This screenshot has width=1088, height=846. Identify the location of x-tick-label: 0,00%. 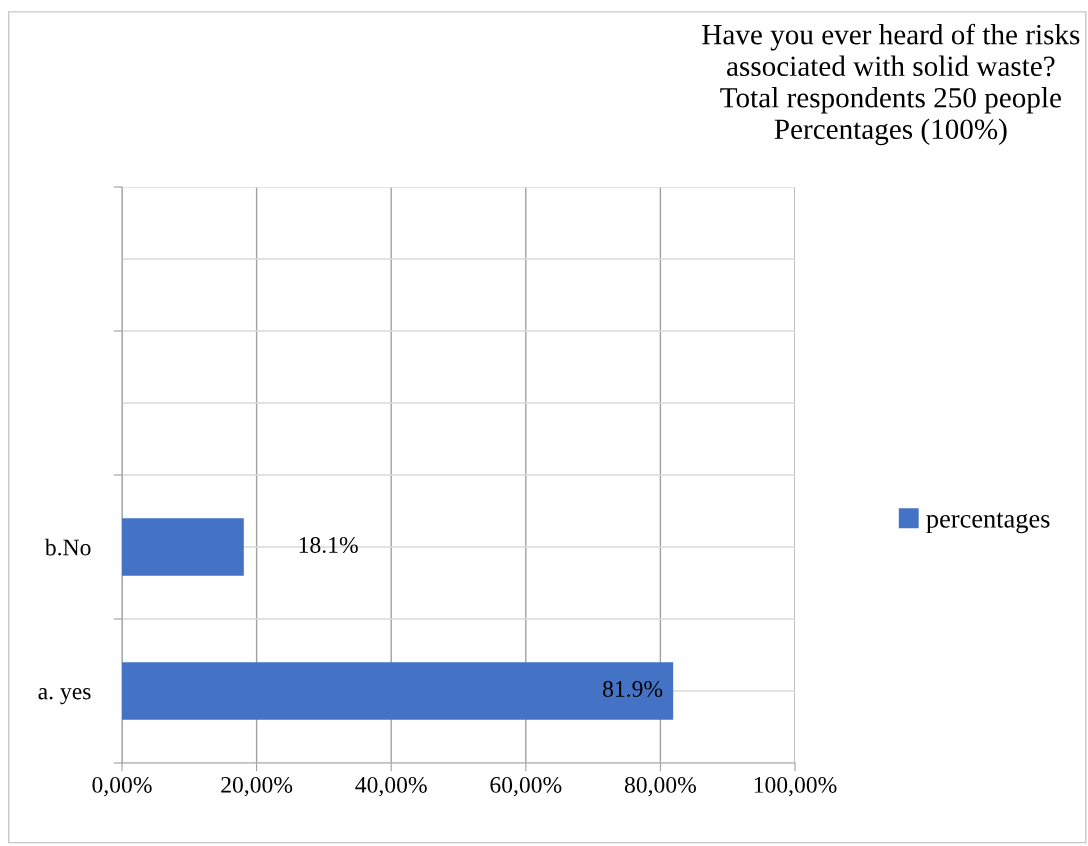
(122, 786).